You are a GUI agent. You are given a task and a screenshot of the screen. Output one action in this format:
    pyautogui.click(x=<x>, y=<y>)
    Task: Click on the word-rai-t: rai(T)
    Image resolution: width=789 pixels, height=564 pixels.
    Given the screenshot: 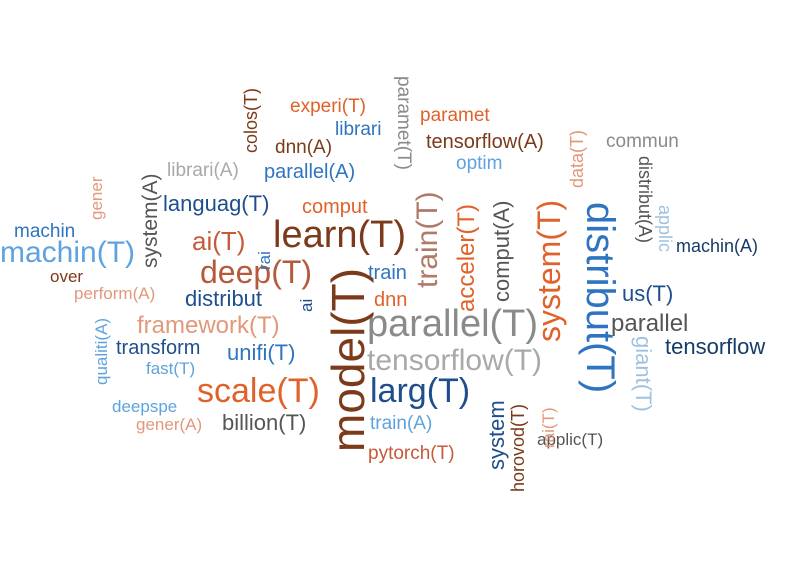 What is the action you would take?
    pyautogui.click(x=548, y=427)
    